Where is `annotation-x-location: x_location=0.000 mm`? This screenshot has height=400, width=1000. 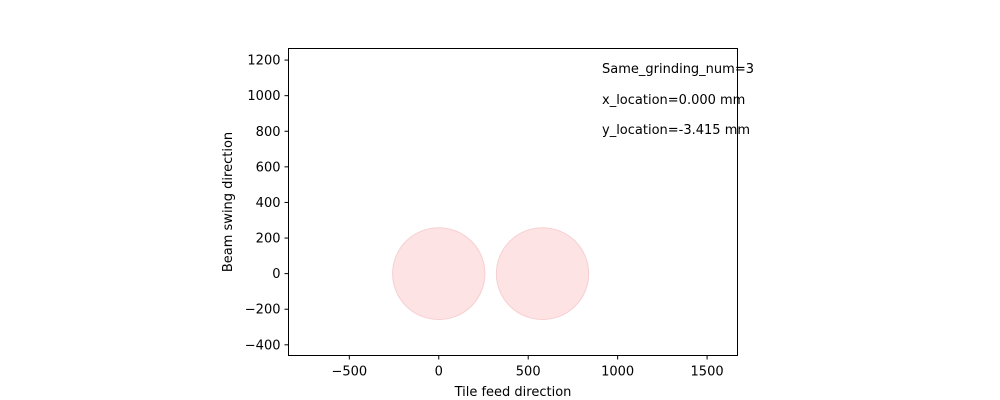
annotation-x-location: x_location=0.000 mm is located at coordinates (673, 100).